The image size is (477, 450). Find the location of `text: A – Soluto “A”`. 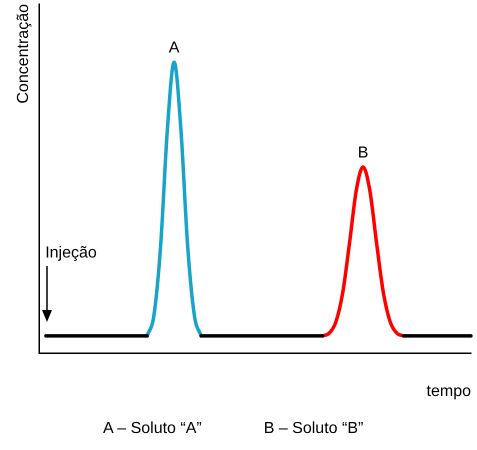

text: A – Soluto “A” is located at coordinates (152, 429).